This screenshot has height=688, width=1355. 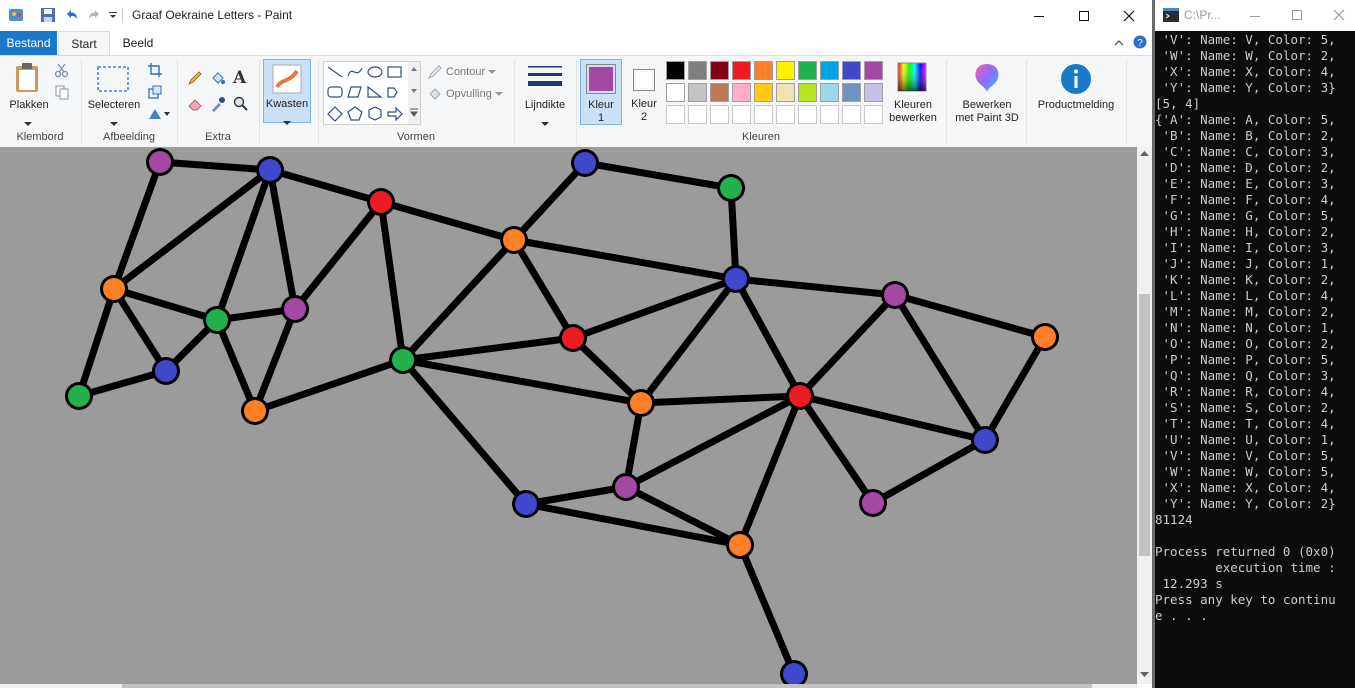 I want to click on paste-button: Plakken, so click(x=29, y=92).